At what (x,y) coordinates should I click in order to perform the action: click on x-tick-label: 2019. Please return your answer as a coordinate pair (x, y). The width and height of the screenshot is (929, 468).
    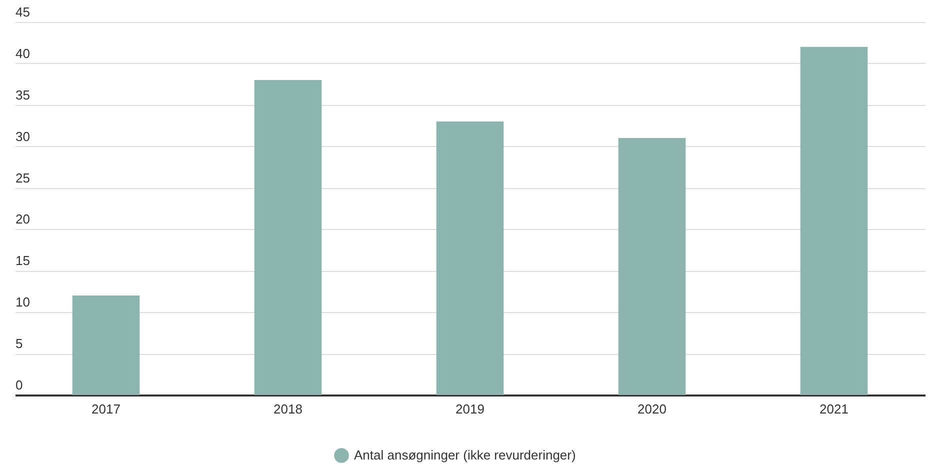
    Looking at the image, I should click on (470, 409).